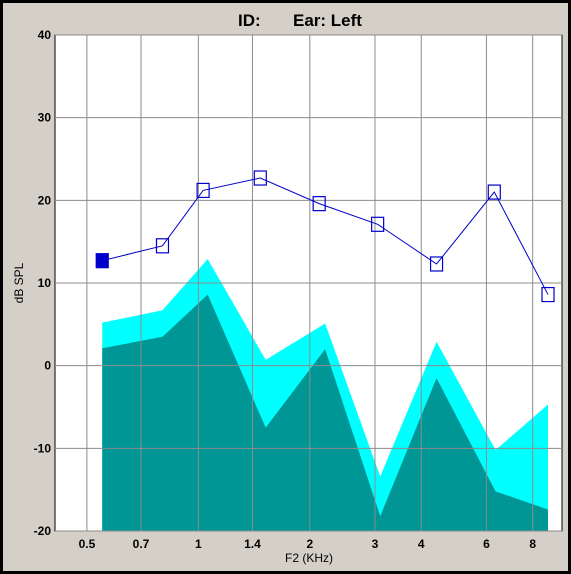  I want to click on x-tick-label: 3, so click(375, 544).